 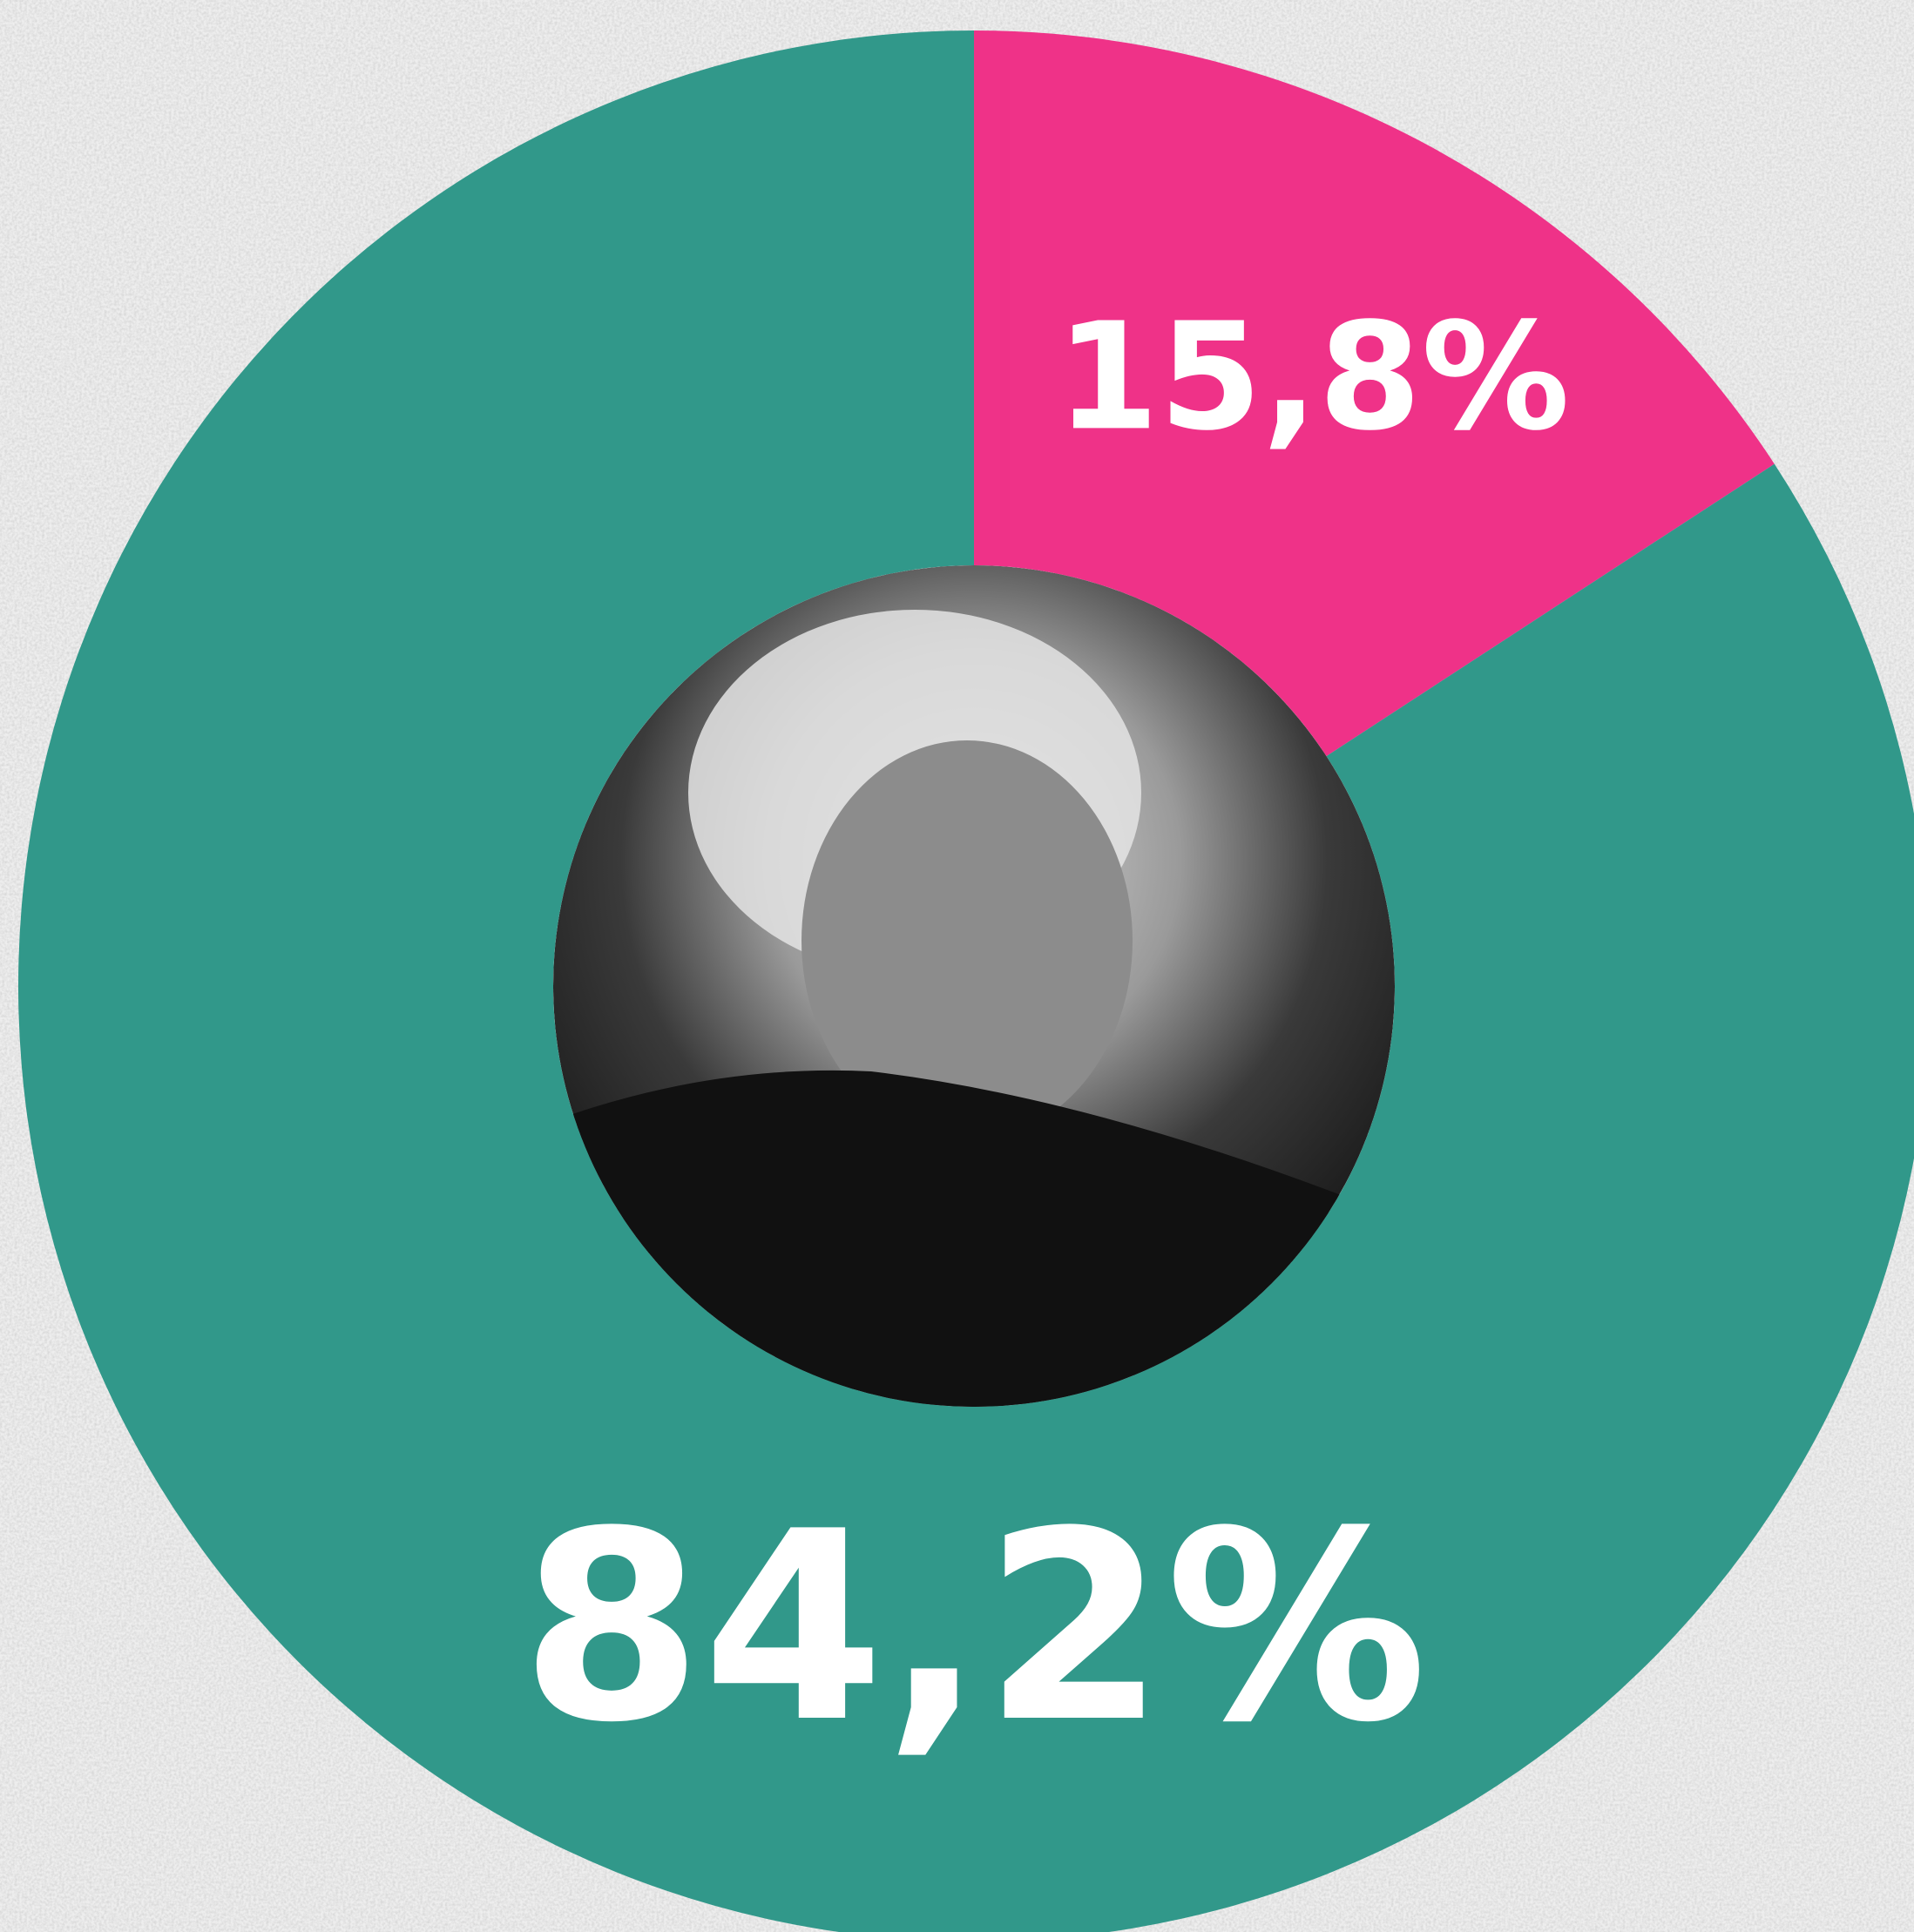 I want to click on value-label: 15,8%, so click(x=1313, y=377).